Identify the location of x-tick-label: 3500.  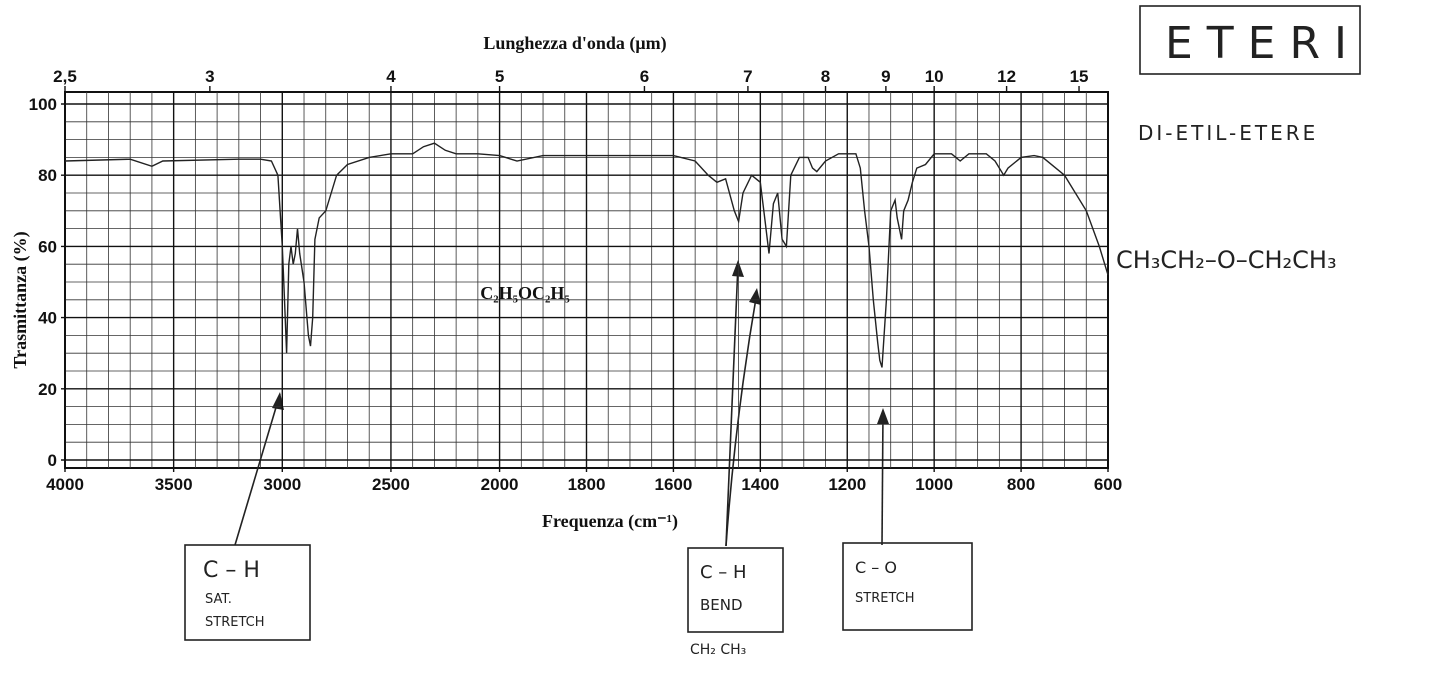
(174, 484).